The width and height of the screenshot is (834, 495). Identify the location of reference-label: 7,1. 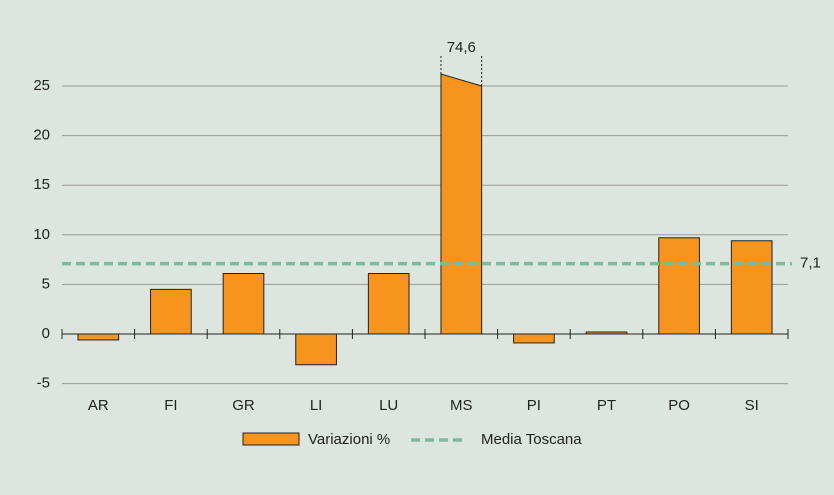
(810, 263).